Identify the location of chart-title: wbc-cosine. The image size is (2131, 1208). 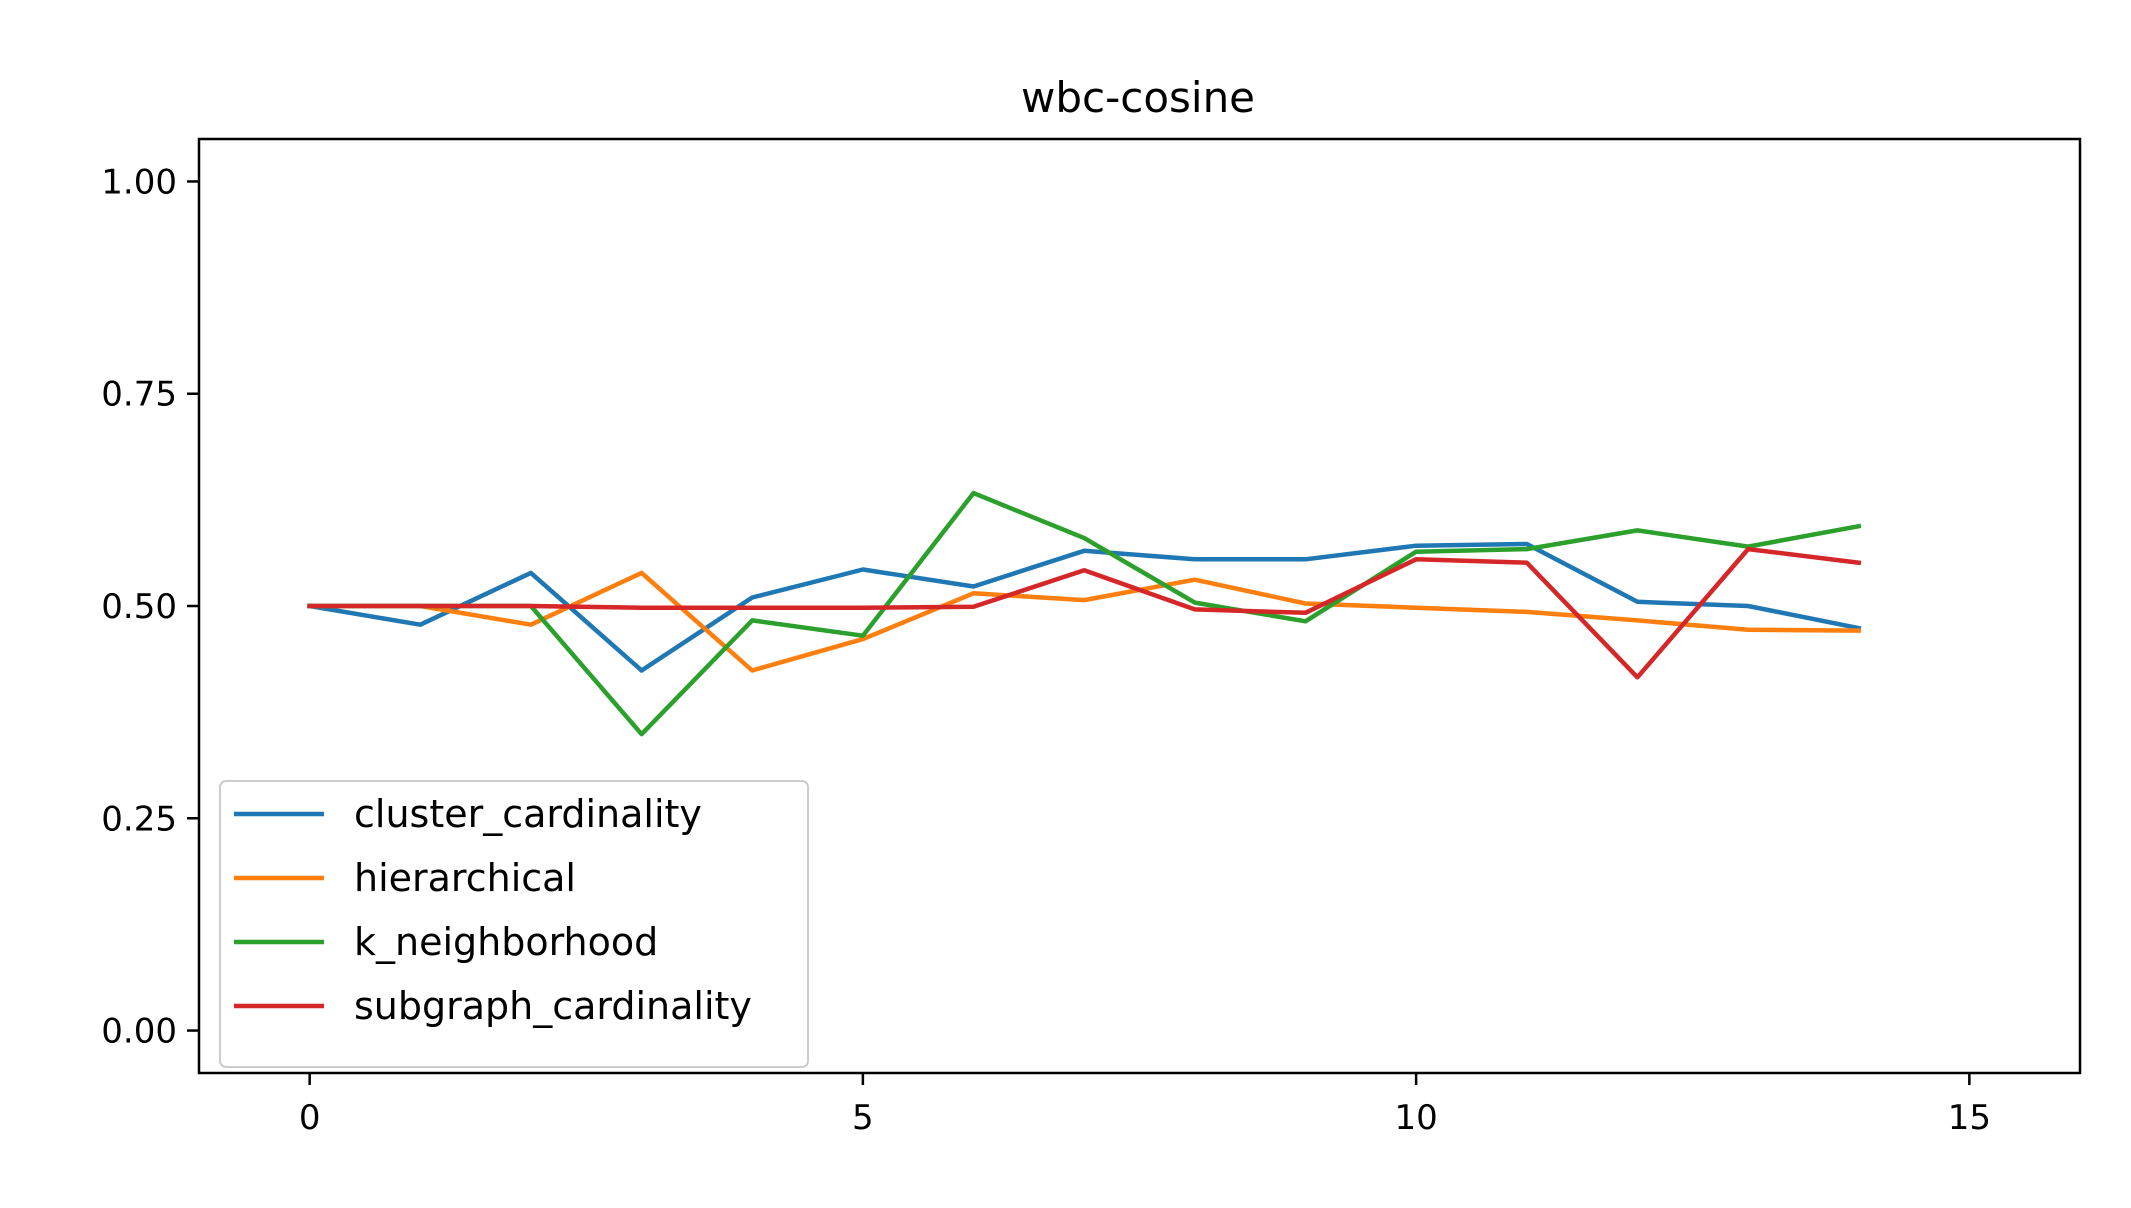
(1138, 97).